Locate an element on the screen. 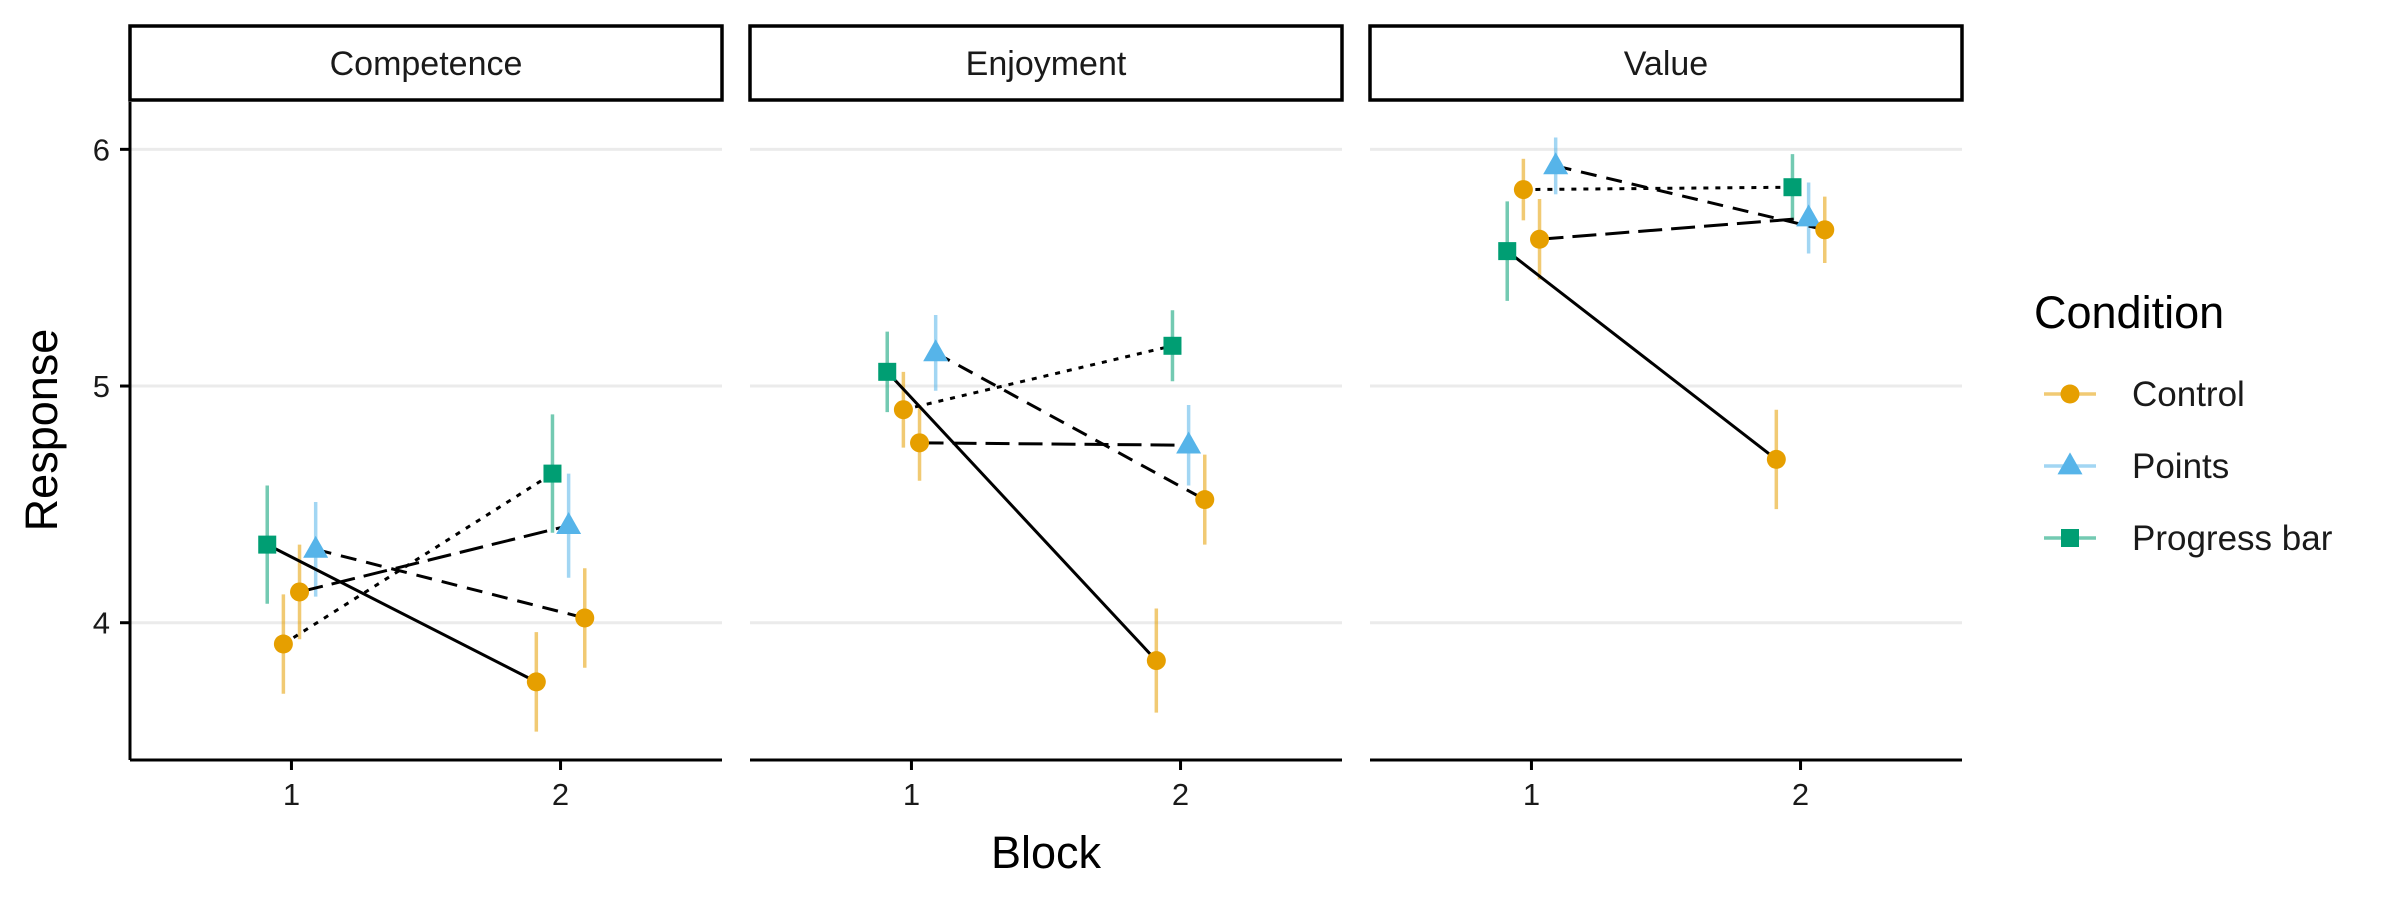 This screenshot has width=2400, height=900. facet-strip-competence is located at coordinates (426, 63).